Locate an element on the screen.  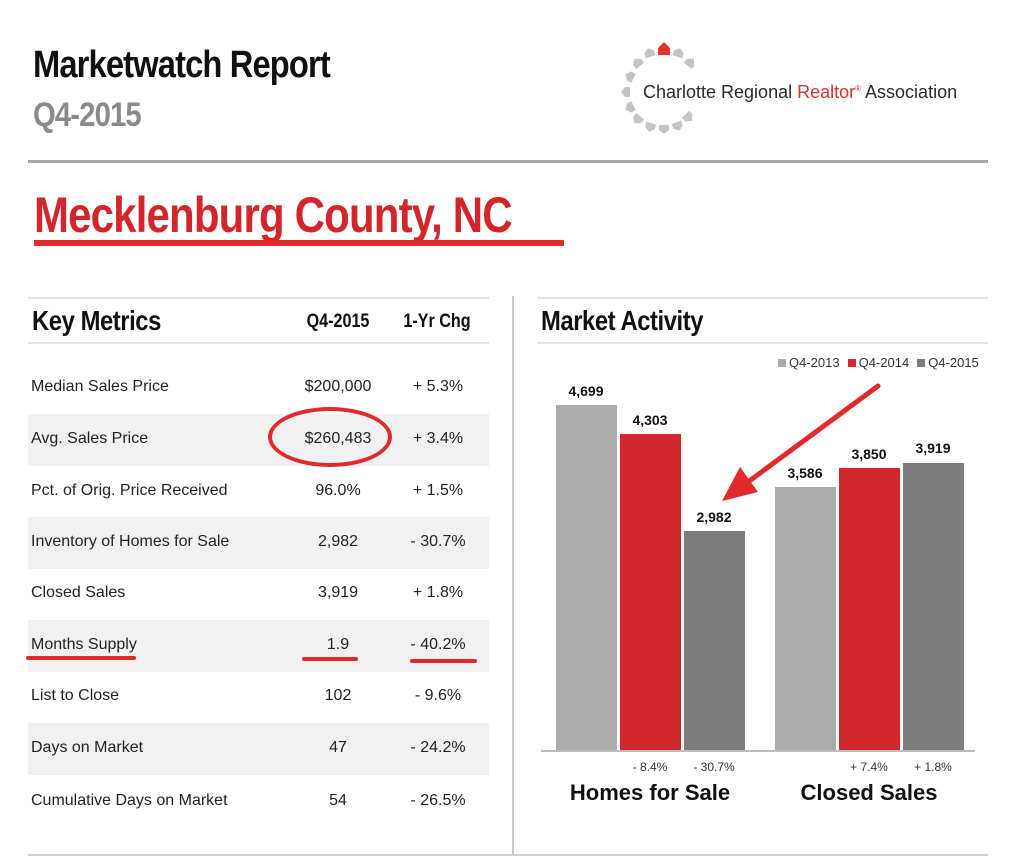
category-label-homes-for-sale: Homes for Sale is located at coordinates (650, 792).